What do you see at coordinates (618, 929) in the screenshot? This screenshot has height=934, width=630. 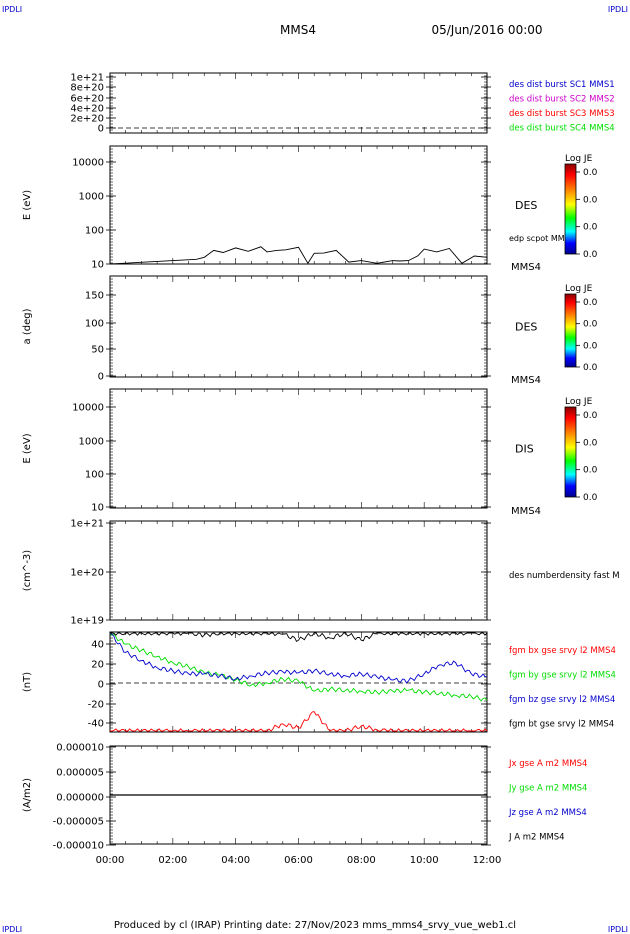 I see `corner-label-bottom-right: IPDLI` at bounding box center [618, 929].